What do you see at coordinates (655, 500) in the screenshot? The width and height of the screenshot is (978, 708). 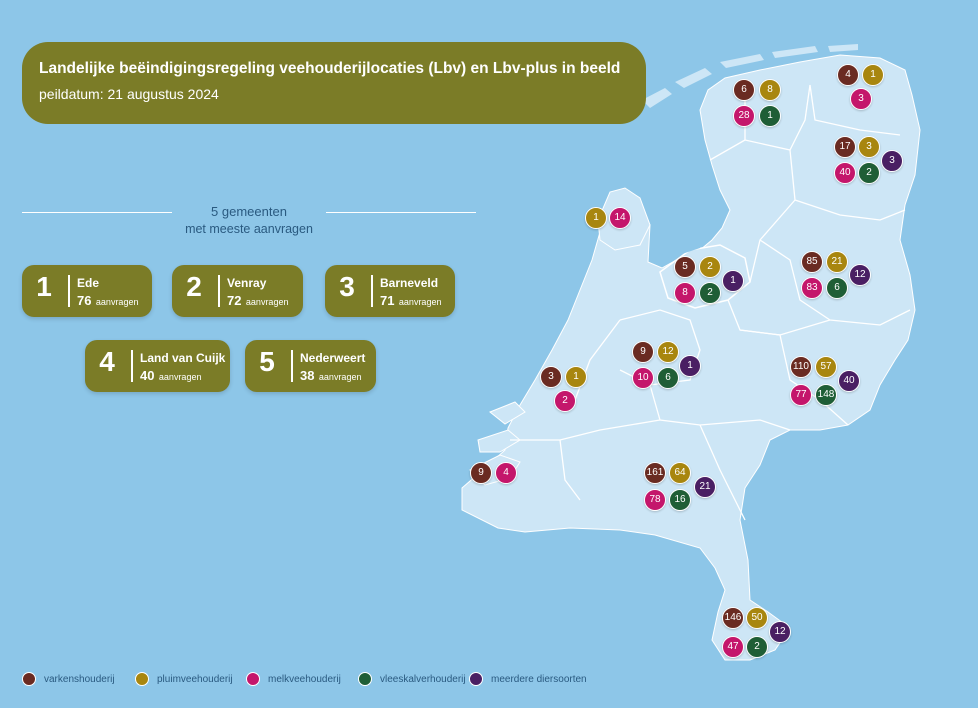 I see `province-value-badge: 78` at bounding box center [655, 500].